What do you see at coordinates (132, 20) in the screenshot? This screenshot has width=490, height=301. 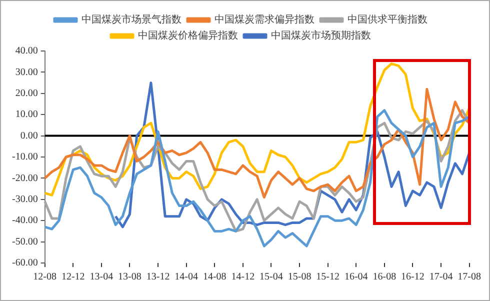 I see `legend-label: 中国煤炭市场景气指数` at bounding box center [132, 20].